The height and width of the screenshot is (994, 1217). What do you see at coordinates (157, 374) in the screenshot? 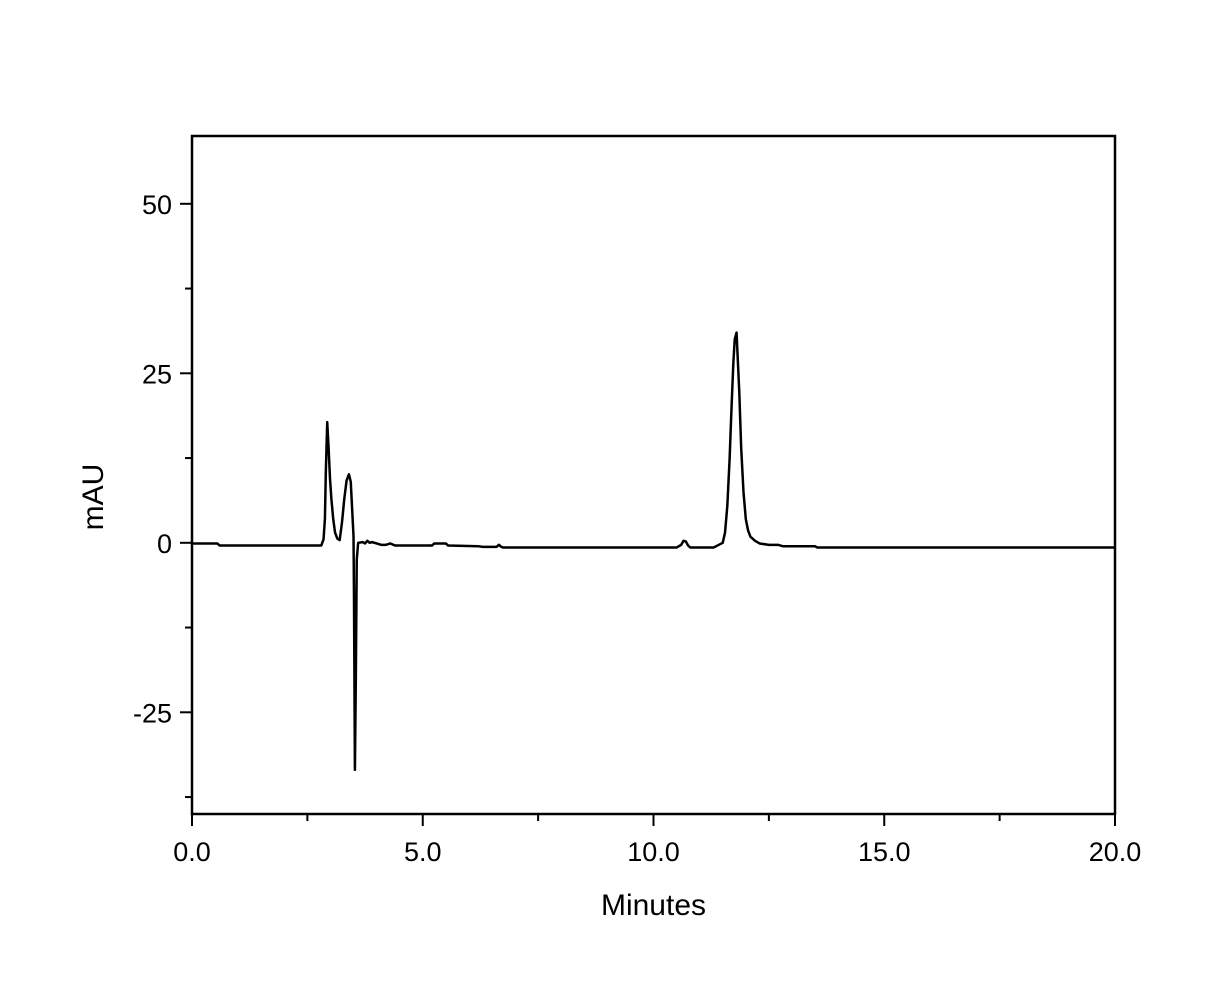
I see `y-tick-label: 25` at bounding box center [157, 374].